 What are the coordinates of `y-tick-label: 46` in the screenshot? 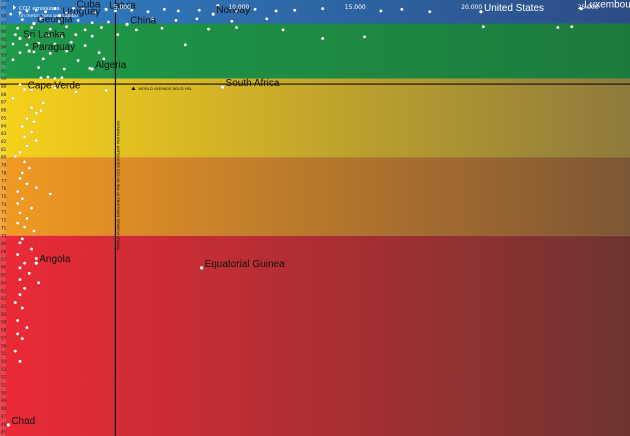 It's located at (4, 424).